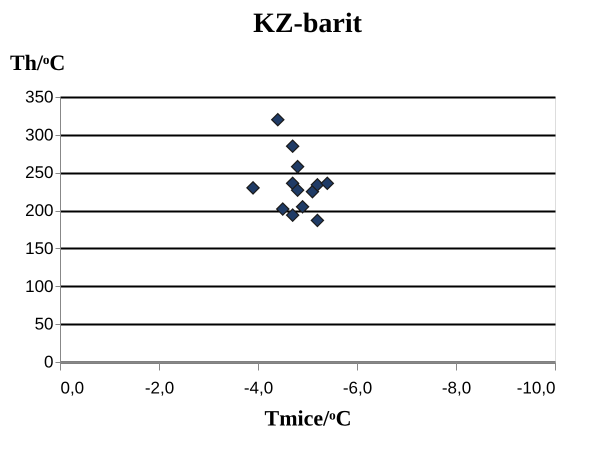 This screenshot has height=452, width=593. I want to click on x-tick-label: -6,0, so click(357, 388).